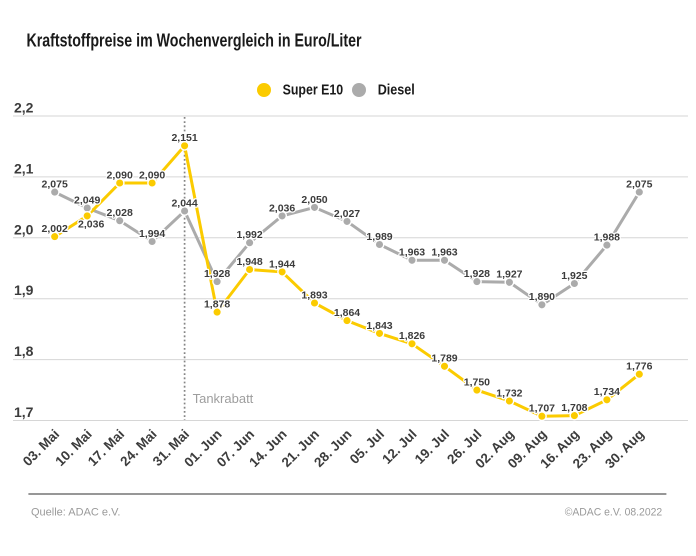  I want to click on svg-text: 2,044, so click(184, 203).